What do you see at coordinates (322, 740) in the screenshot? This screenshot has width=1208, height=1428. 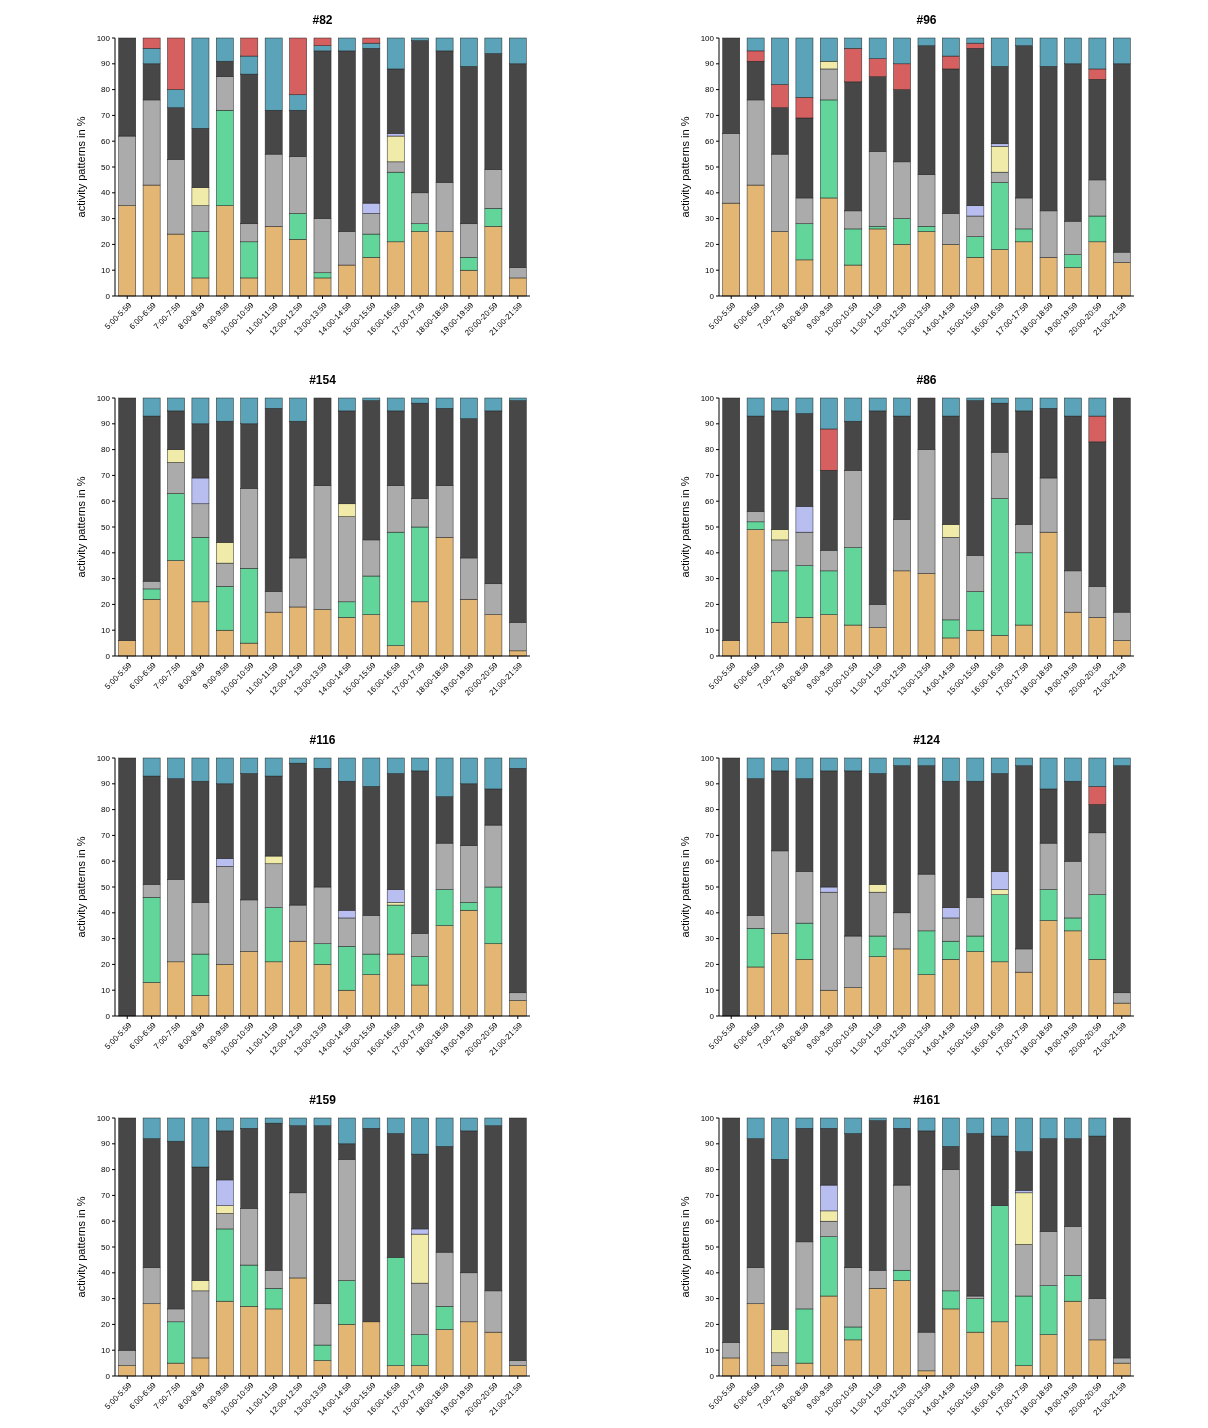 I see `chart-title: #116` at bounding box center [322, 740].